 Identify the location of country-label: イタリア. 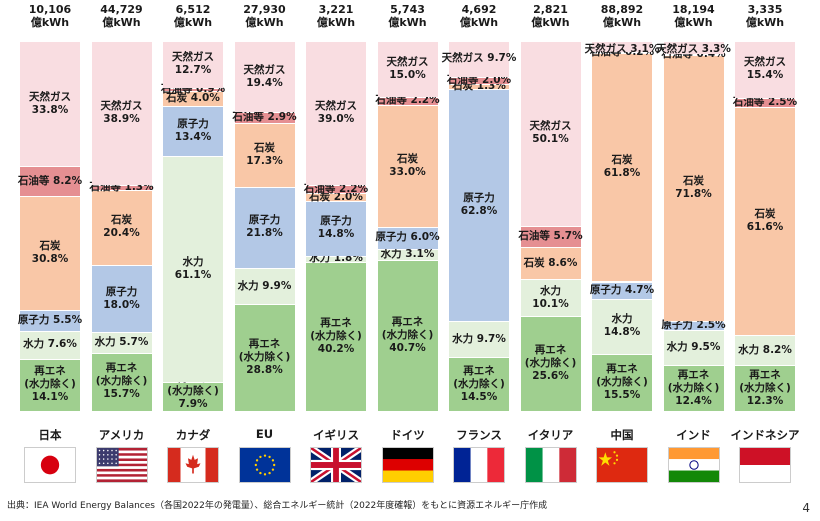
(550, 435).